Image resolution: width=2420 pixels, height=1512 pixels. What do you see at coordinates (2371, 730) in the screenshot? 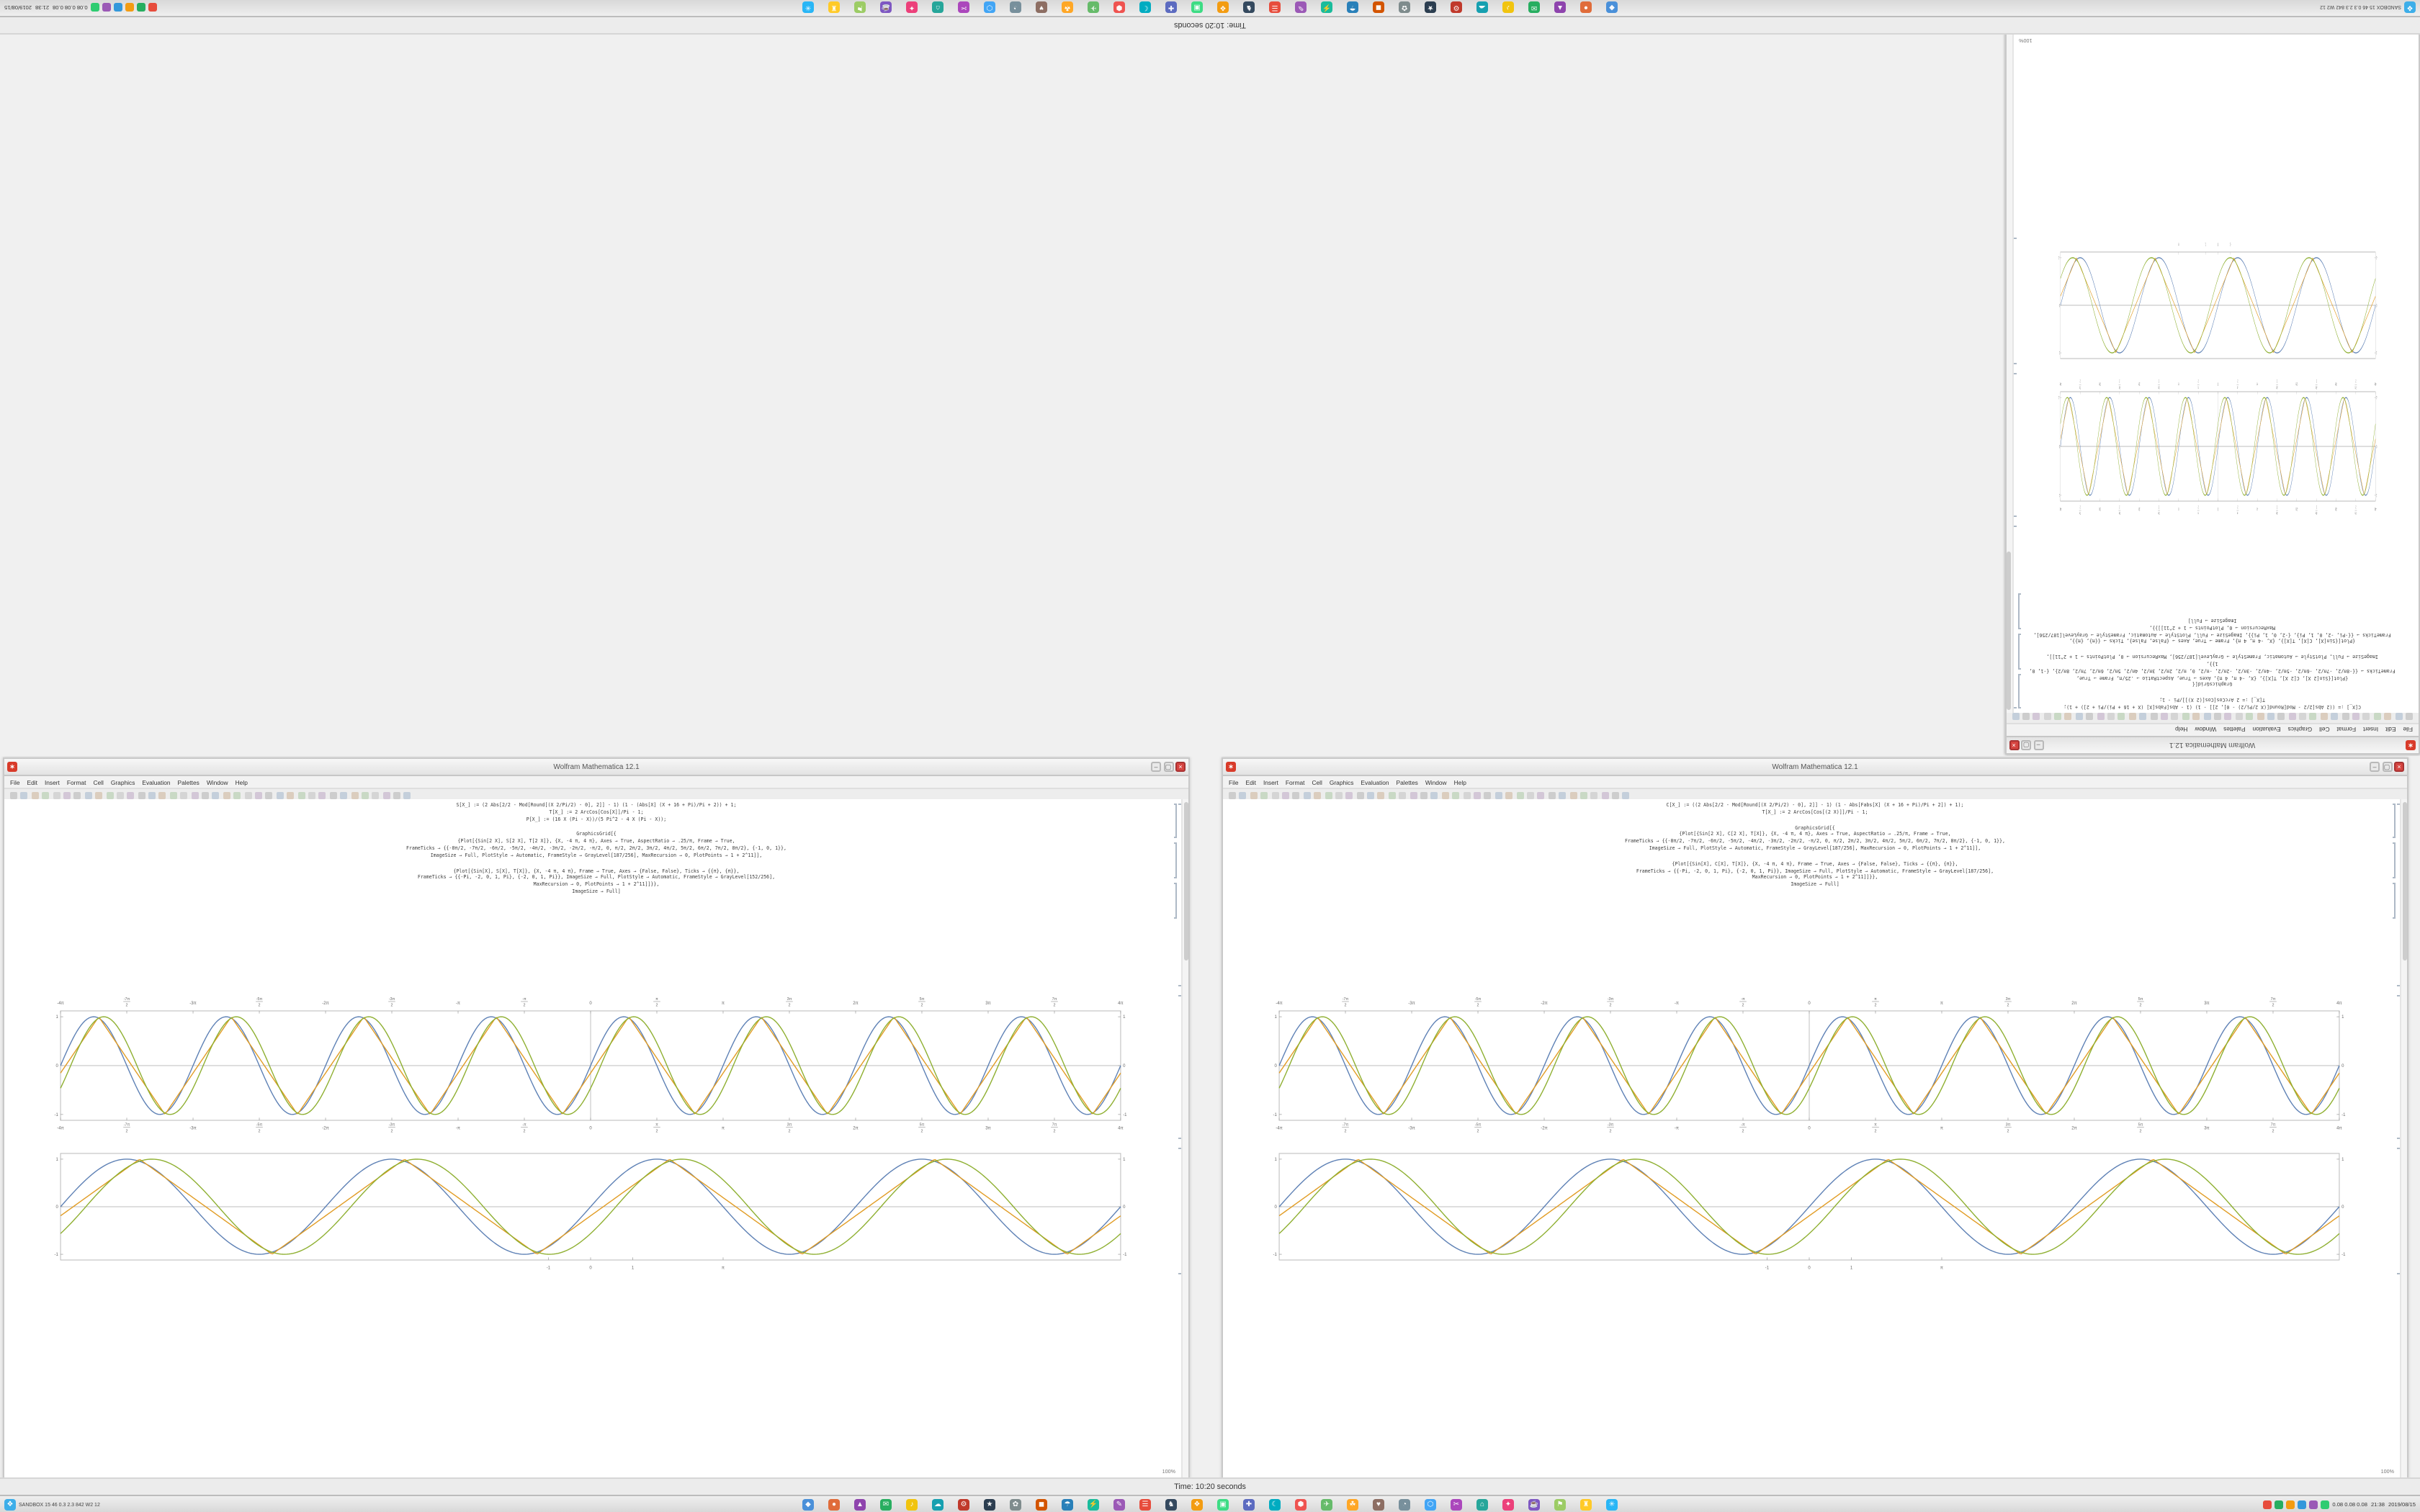
I see `menu-insert: Insert` at bounding box center [2371, 730].